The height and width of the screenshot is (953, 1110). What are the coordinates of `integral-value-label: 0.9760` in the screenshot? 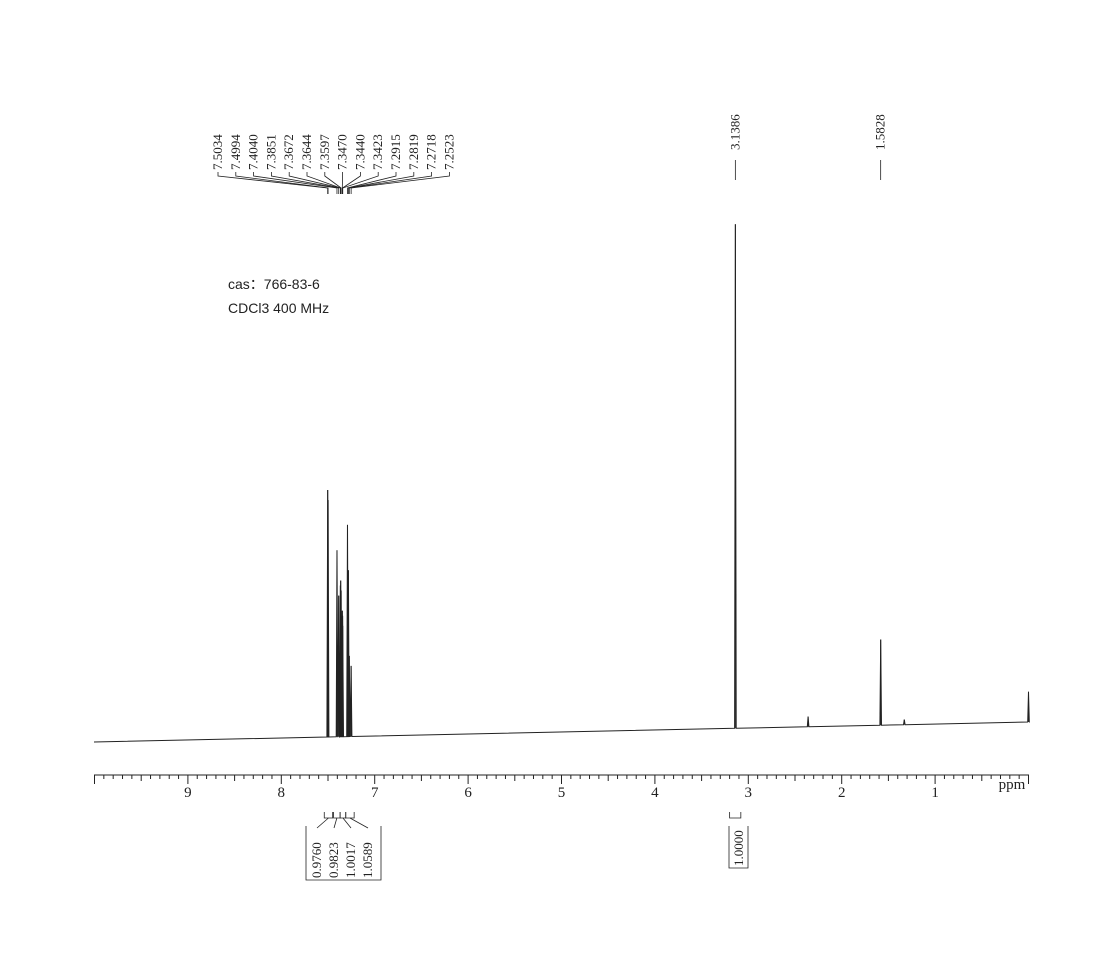 It's located at (316, 860).